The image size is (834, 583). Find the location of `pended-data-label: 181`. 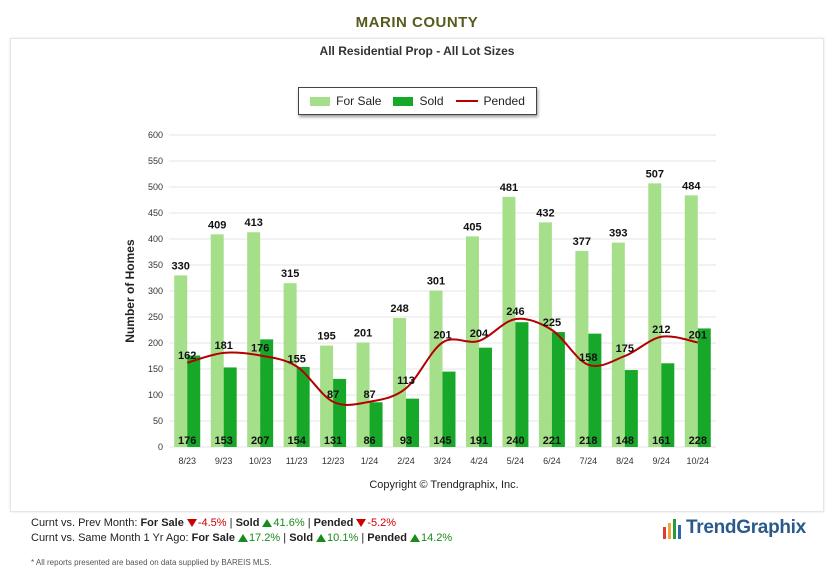

pended-data-label: 181 is located at coordinates (224, 346).